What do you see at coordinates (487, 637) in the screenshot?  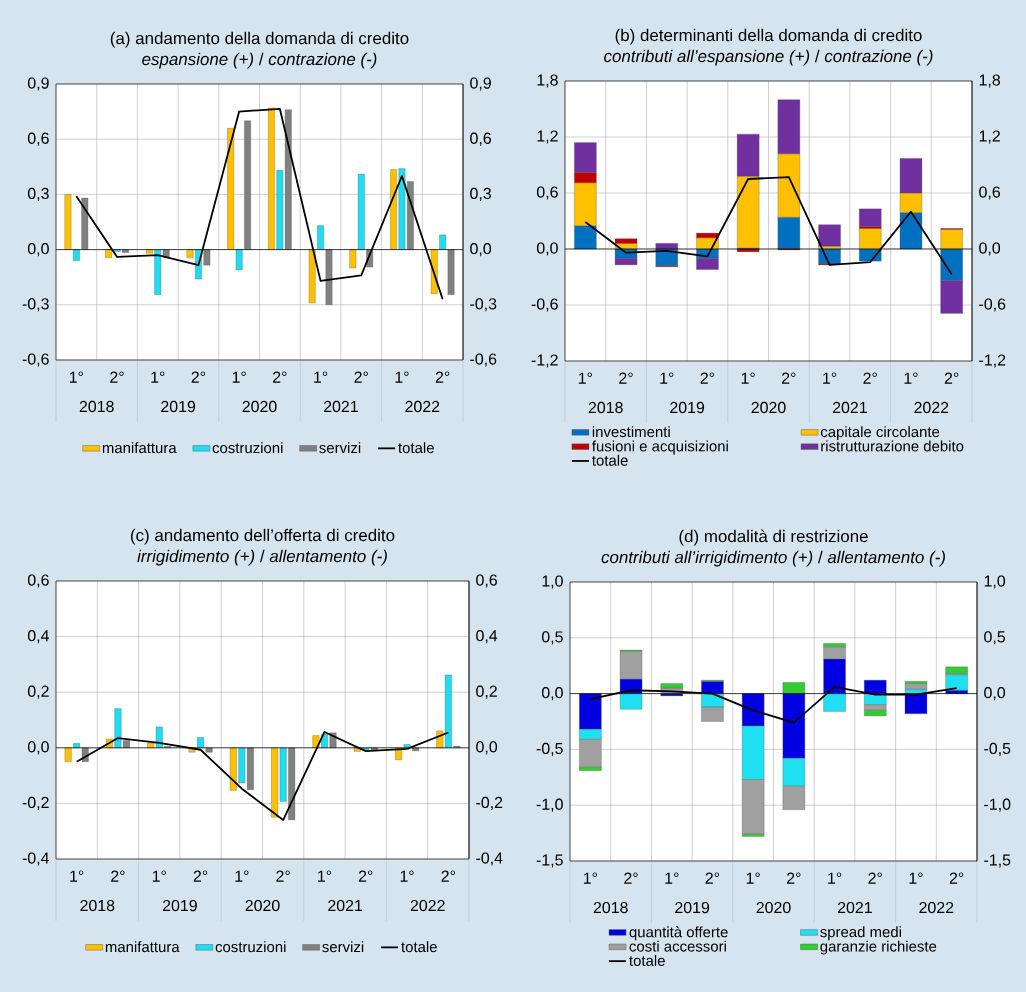 I see `y2-tick-label: 0,4` at bounding box center [487, 637].